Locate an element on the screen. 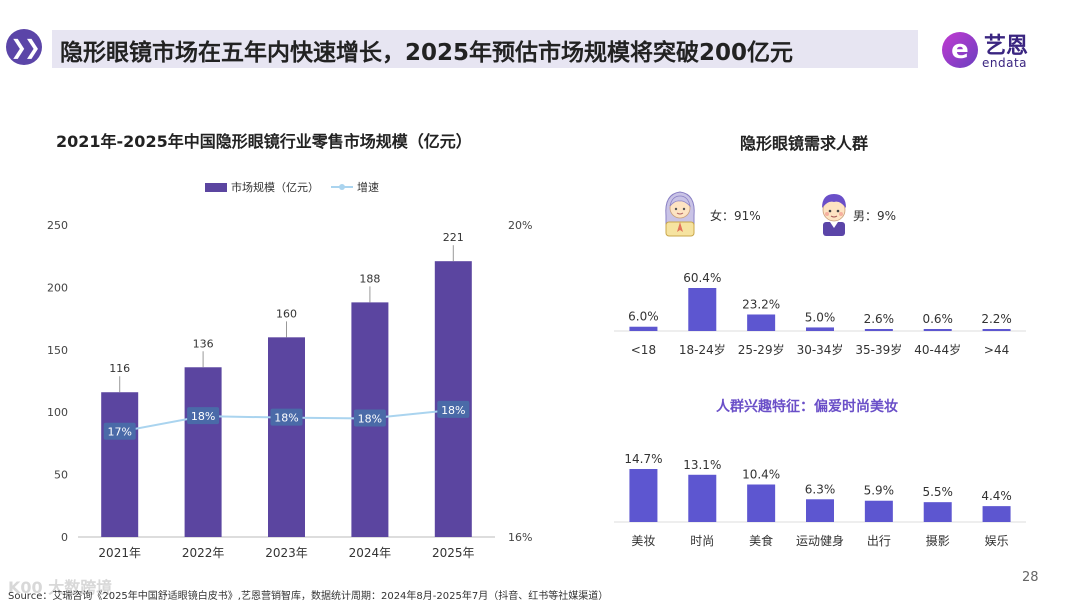 Image resolution: width=1080 pixels, height=608 pixels. interest-value-label: 6.3% is located at coordinates (820, 489).